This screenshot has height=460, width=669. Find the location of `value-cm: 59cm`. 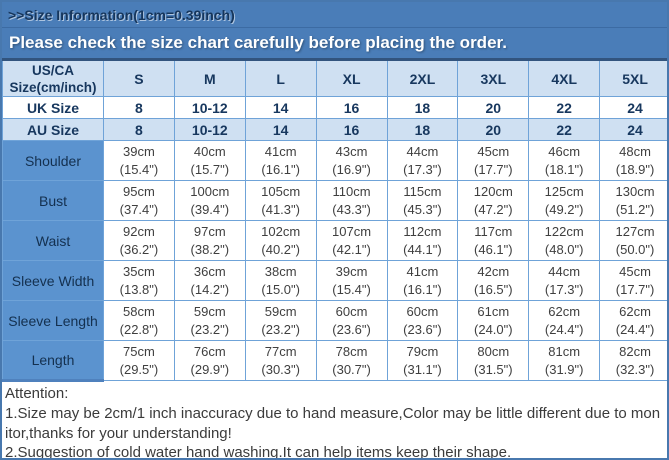

value-cm: 59cm is located at coordinates (280, 311).